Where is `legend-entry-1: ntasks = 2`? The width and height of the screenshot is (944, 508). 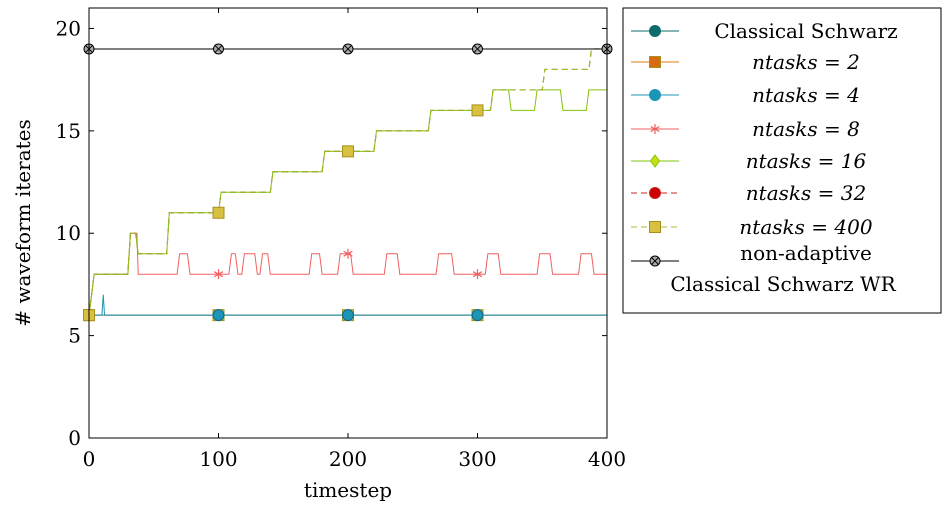
legend-entry-1: ntasks = 2 is located at coordinates (745, 62).